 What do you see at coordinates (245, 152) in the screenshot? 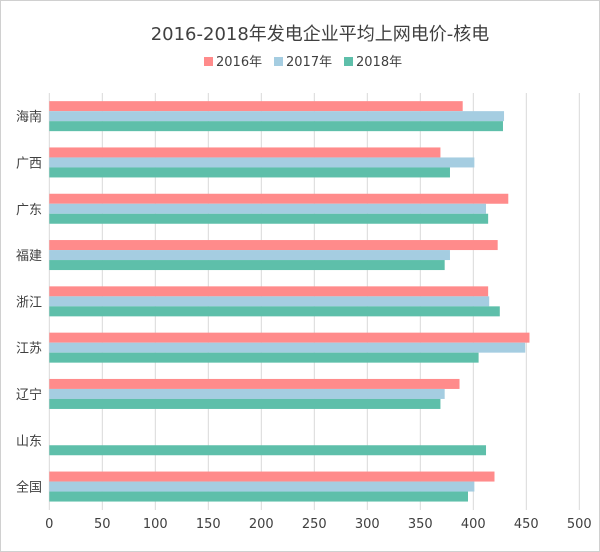
I see `bar-广西-2016年` at bounding box center [245, 152].